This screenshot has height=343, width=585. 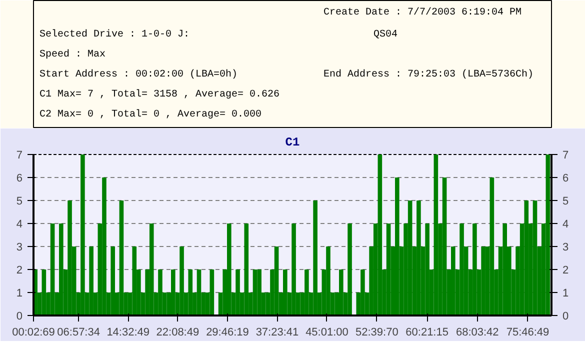 What do you see at coordinates (427, 332) in the screenshot?
I see `x-tick-label: 60:21:15` at bounding box center [427, 332].